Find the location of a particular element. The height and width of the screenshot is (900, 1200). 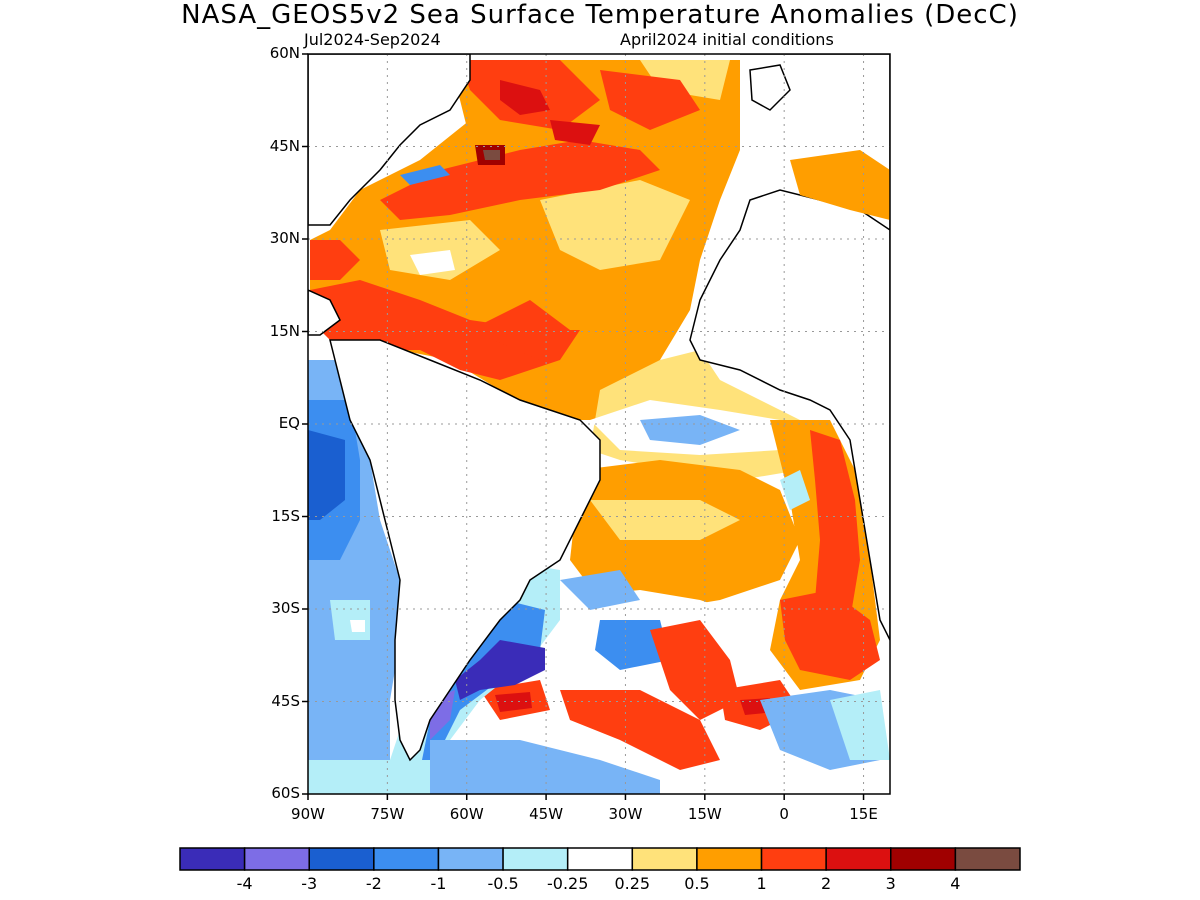

south-hot-core is located at coordinates (513, 702).